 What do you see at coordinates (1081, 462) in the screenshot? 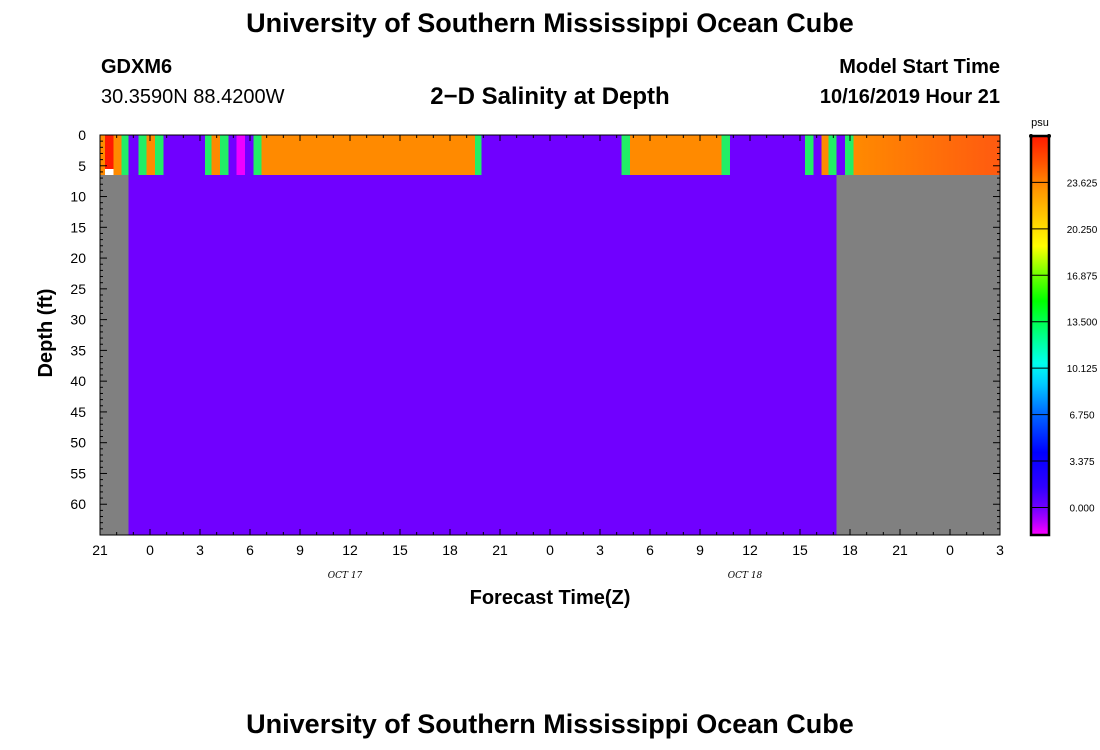
I see `colorbar-tick-label: 3.375` at bounding box center [1081, 462].